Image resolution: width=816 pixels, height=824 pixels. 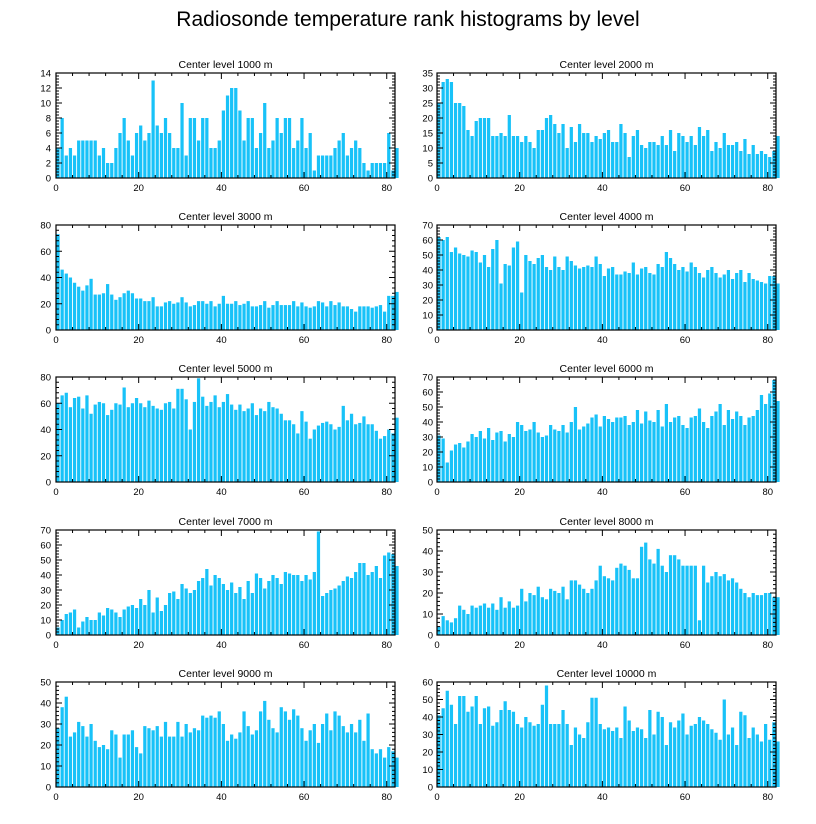 What do you see at coordinates (48, 636) in the screenshot?
I see `panel-7-ytick-label: 0` at bounding box center [48, 636].